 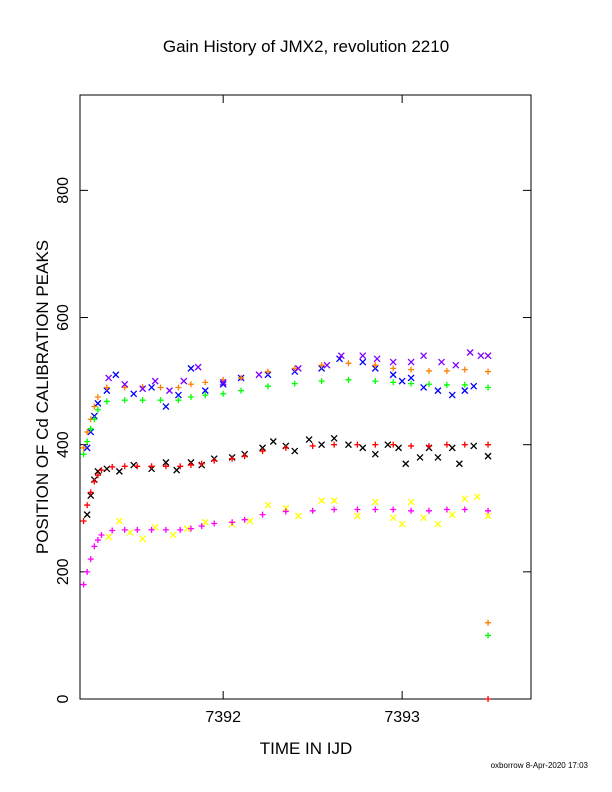 I want to click on y-tick-label: 800, so click(x=63, y=190).